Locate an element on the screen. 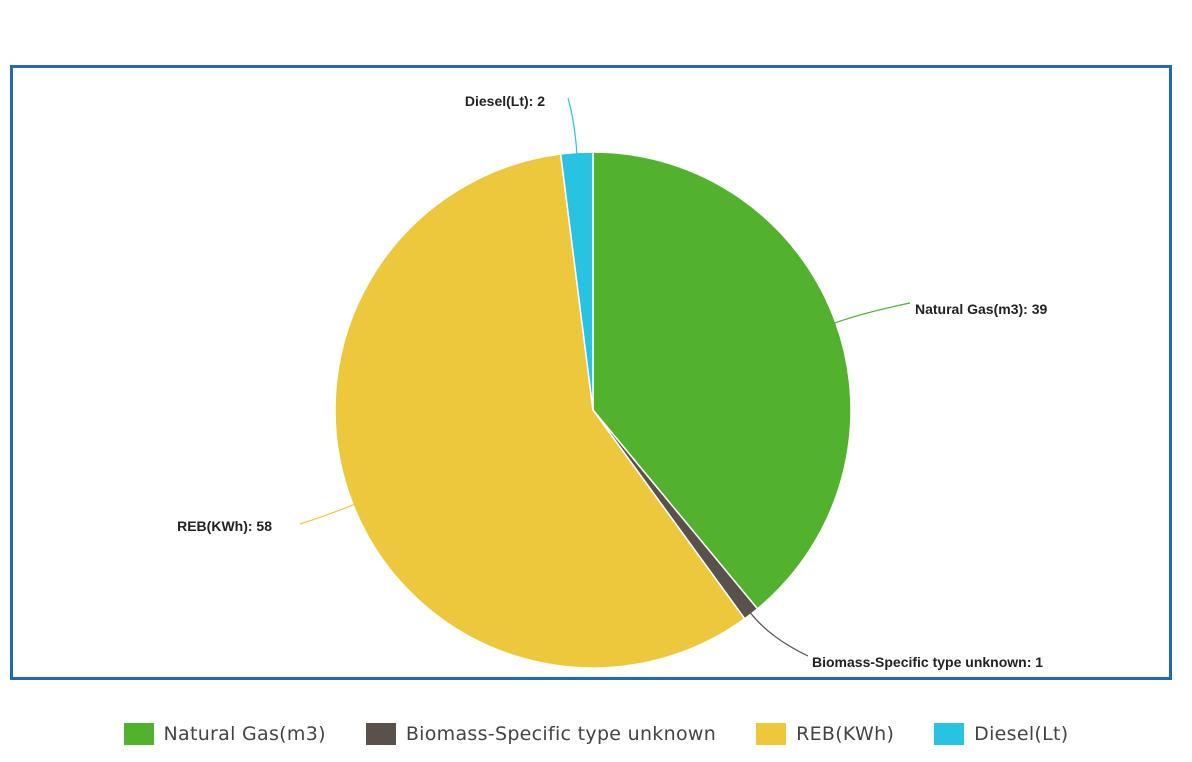 Image resolution: width=1192 pixels, height=762 pixels. legend-item-reb: REB(KWh) is located at coordinates (825, 734).